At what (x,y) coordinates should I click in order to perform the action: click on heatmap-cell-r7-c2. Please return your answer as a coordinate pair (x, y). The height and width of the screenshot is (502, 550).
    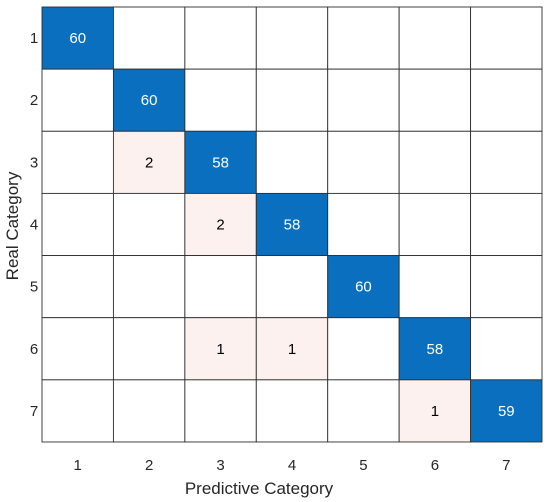
    Looking at the image, I should click on (149, 411).